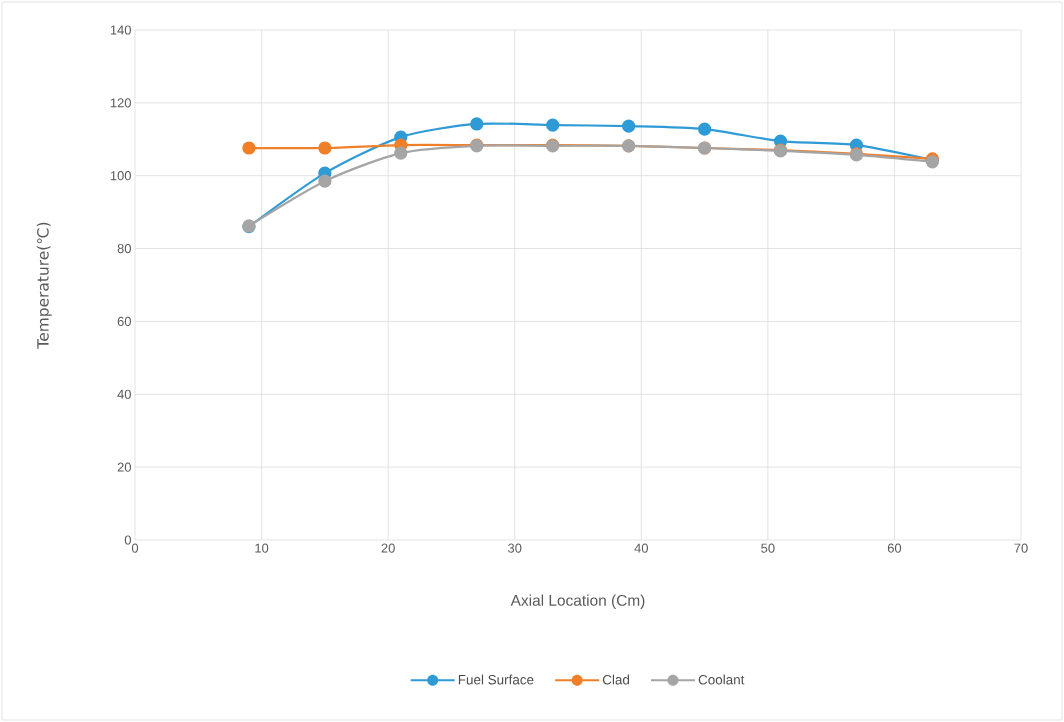  I want to click on y-tick-label: 100, so click(120, 176).